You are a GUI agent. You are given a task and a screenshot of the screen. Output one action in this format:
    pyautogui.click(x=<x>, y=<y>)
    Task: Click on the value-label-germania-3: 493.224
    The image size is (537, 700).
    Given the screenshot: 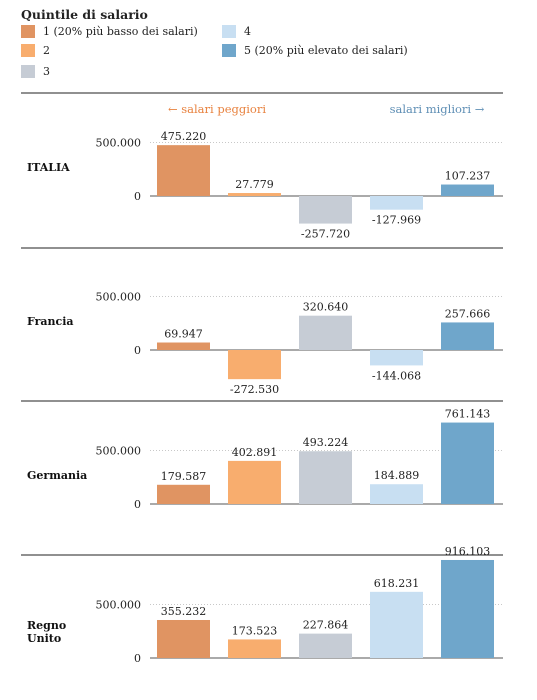 What is the action you would take?
    pyautogui.click(x=326, y=442)
    